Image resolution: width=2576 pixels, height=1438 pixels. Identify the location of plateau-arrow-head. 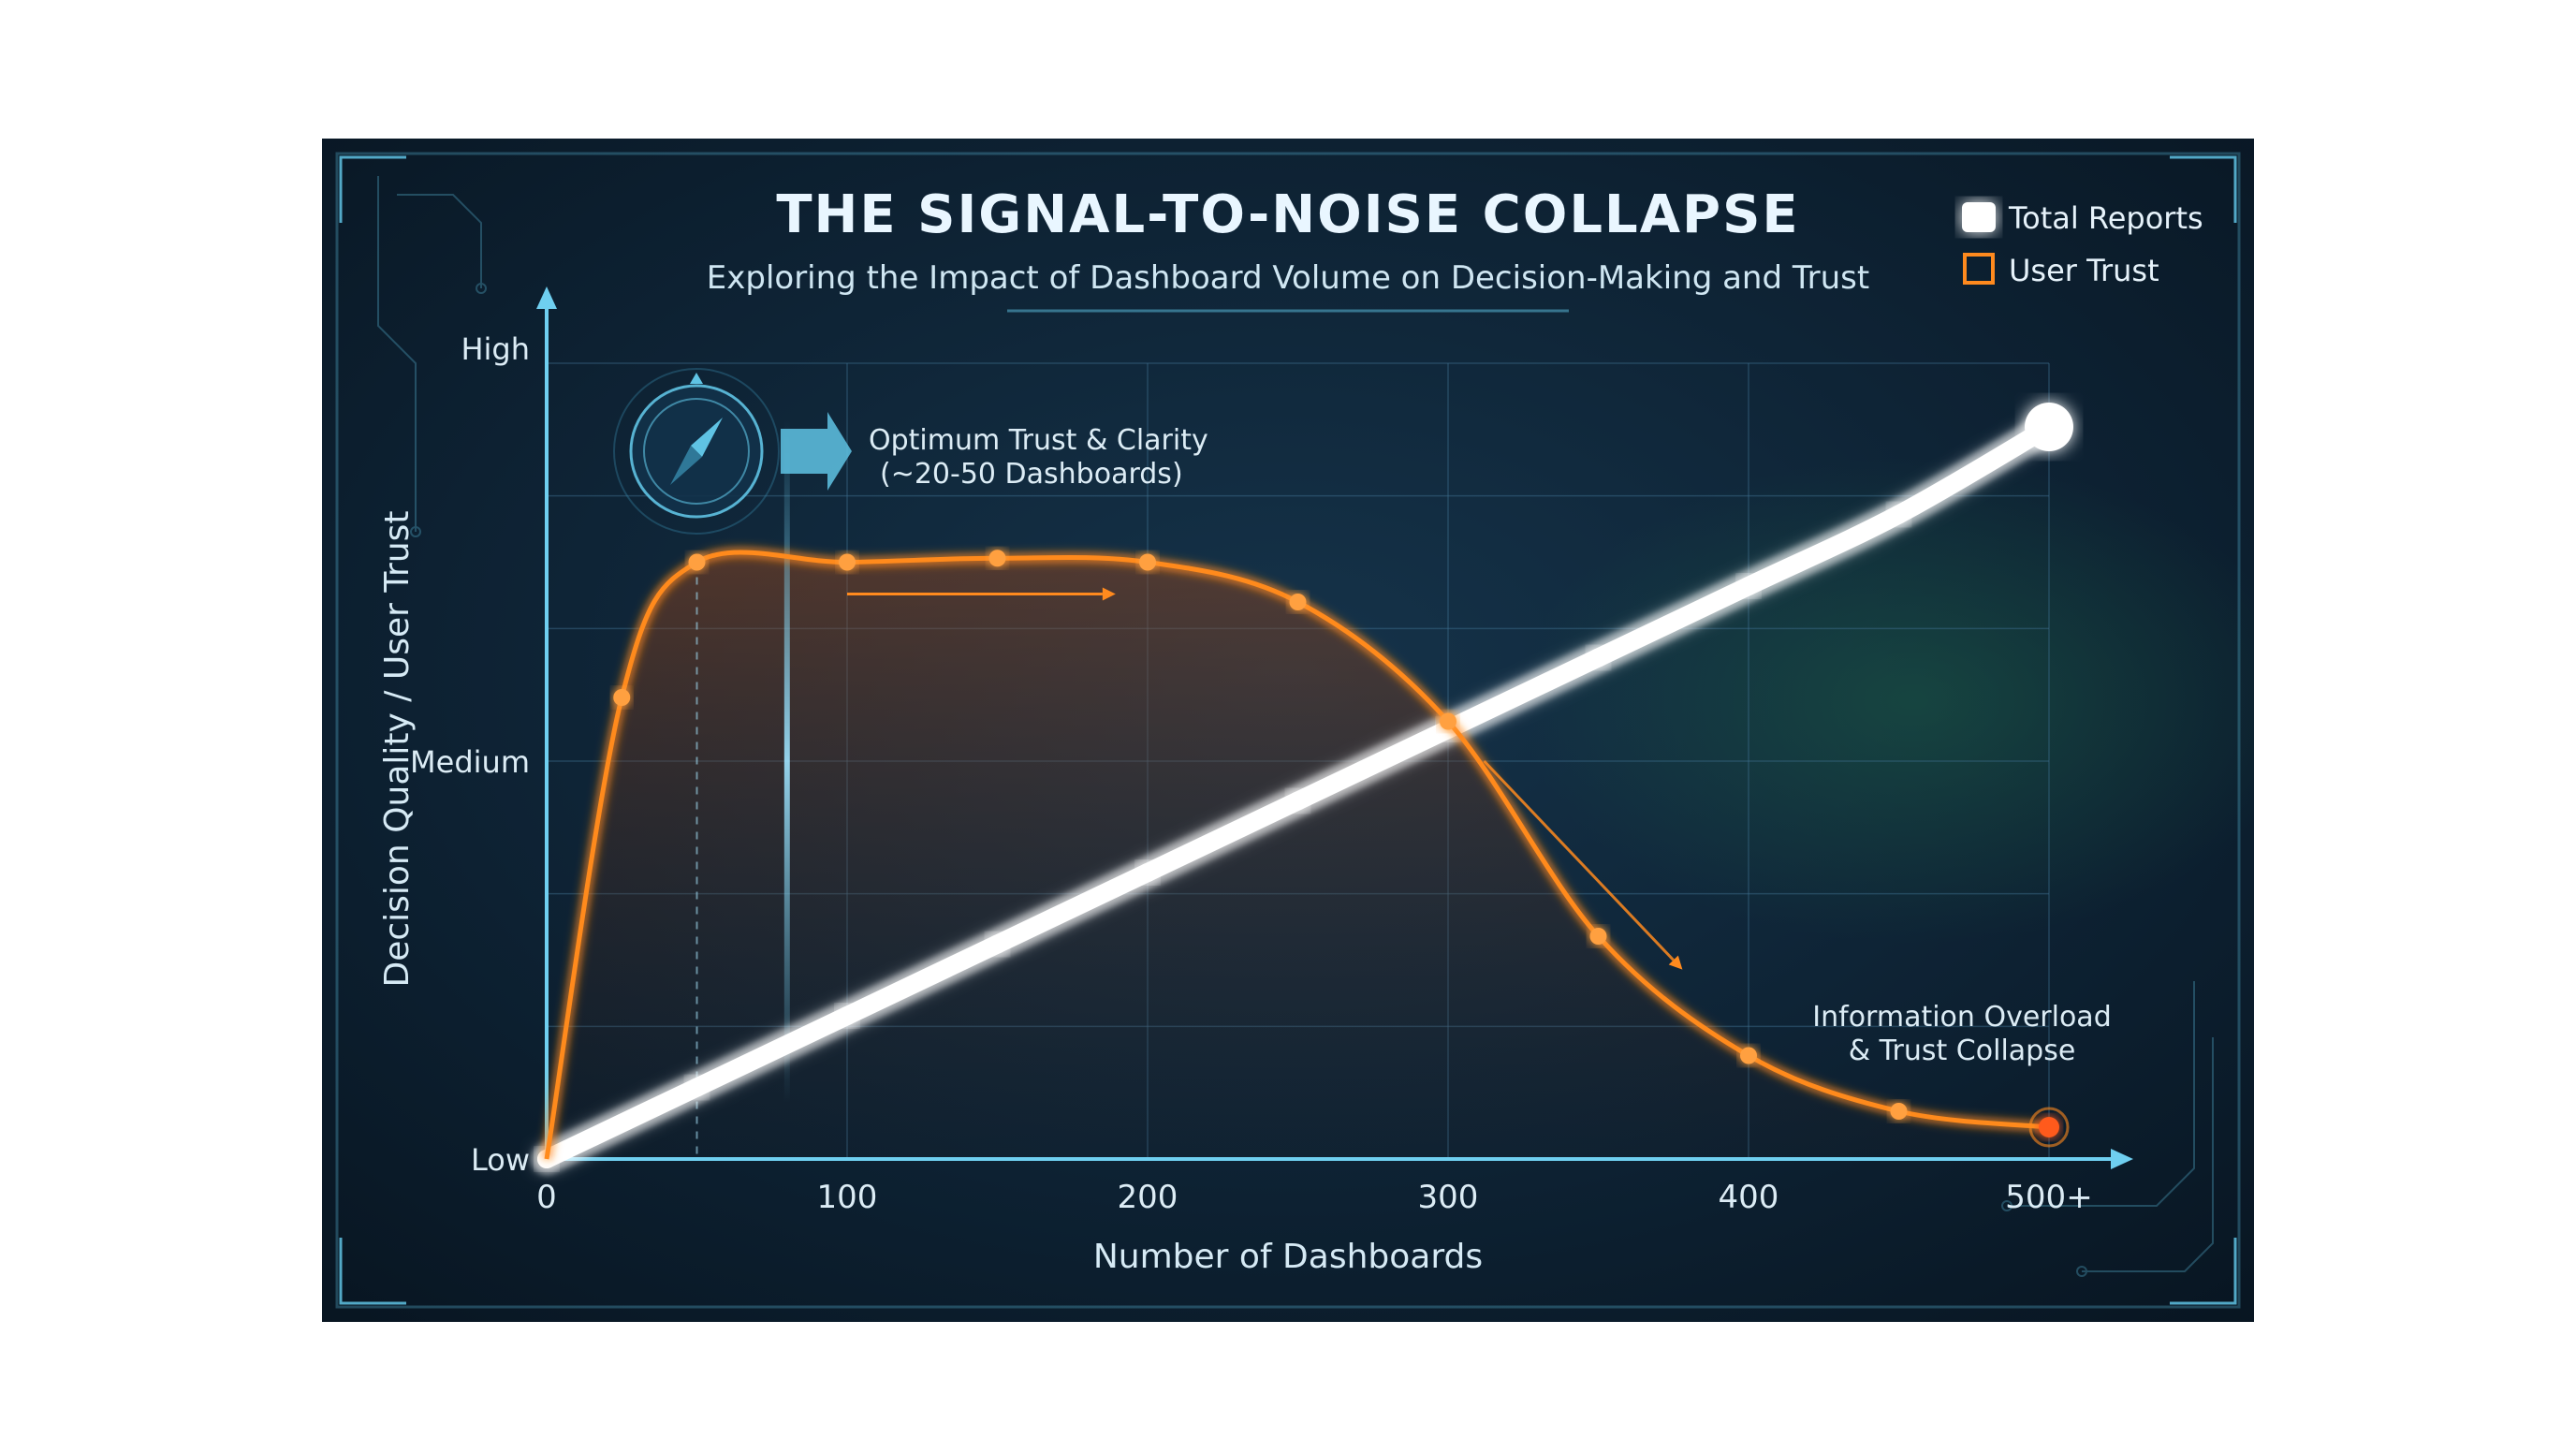
(1109, 594).